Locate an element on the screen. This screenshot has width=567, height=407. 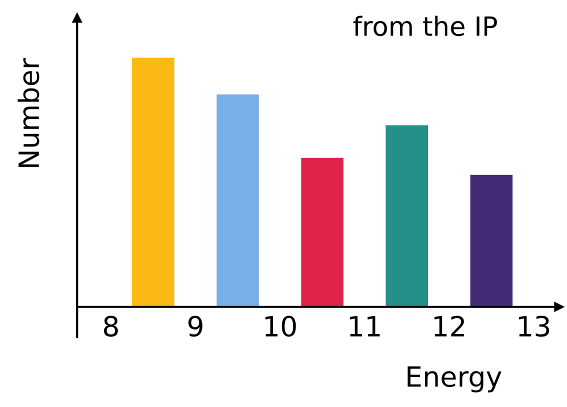
x-tick-label: 8 is located at coordinates (111, 326).